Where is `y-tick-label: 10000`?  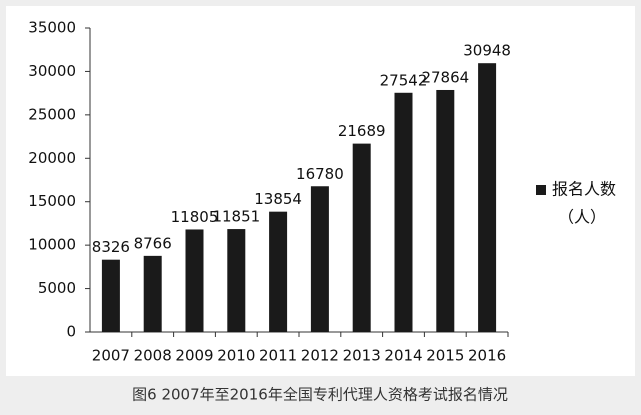 y-tick-label: 10000 is located at coordinates (52, 245).